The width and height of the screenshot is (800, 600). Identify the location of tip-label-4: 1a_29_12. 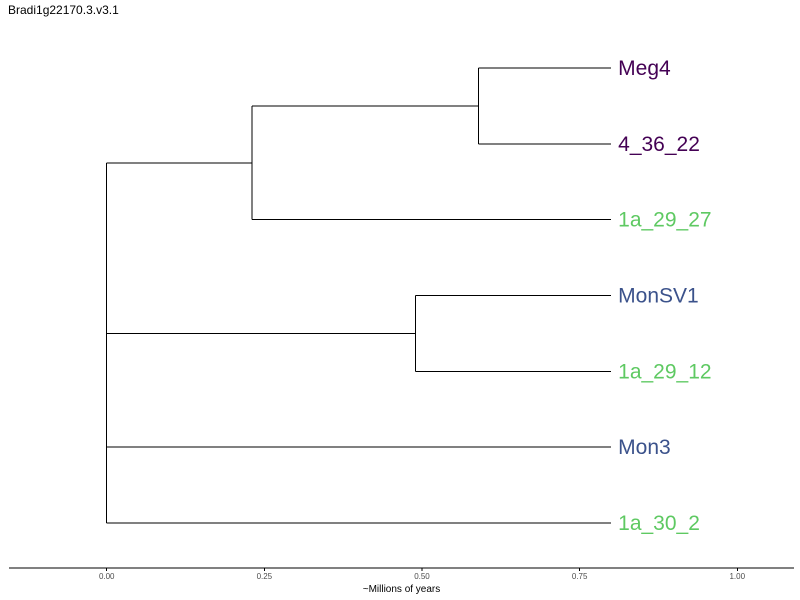
(664, 371).